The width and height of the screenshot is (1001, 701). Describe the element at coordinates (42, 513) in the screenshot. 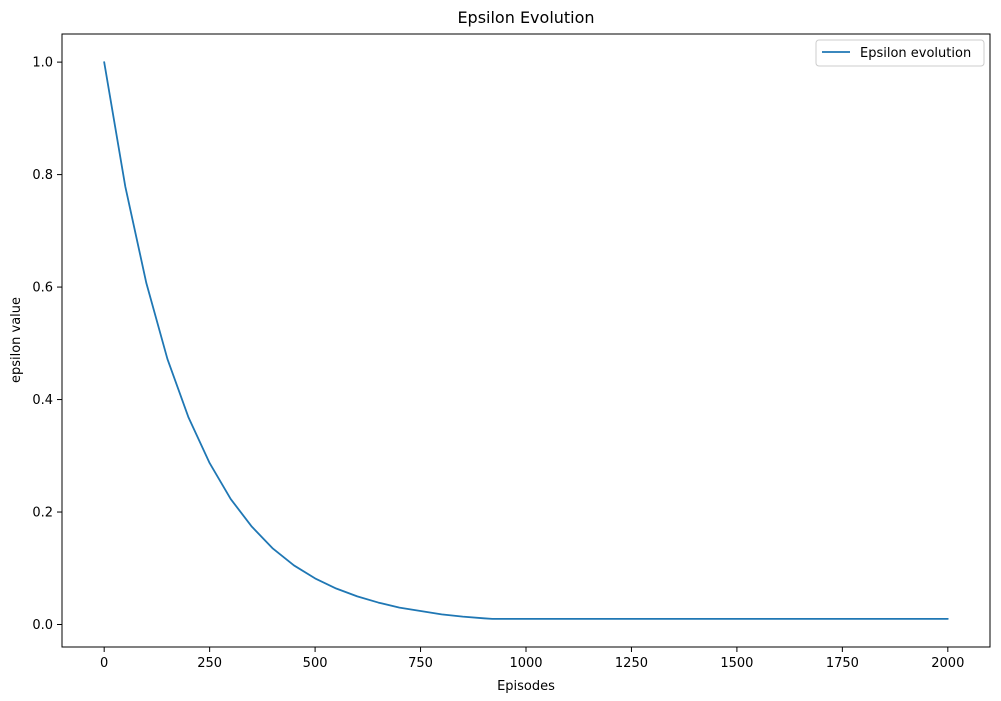

I see `y-tick-label: 0.2` at that location.